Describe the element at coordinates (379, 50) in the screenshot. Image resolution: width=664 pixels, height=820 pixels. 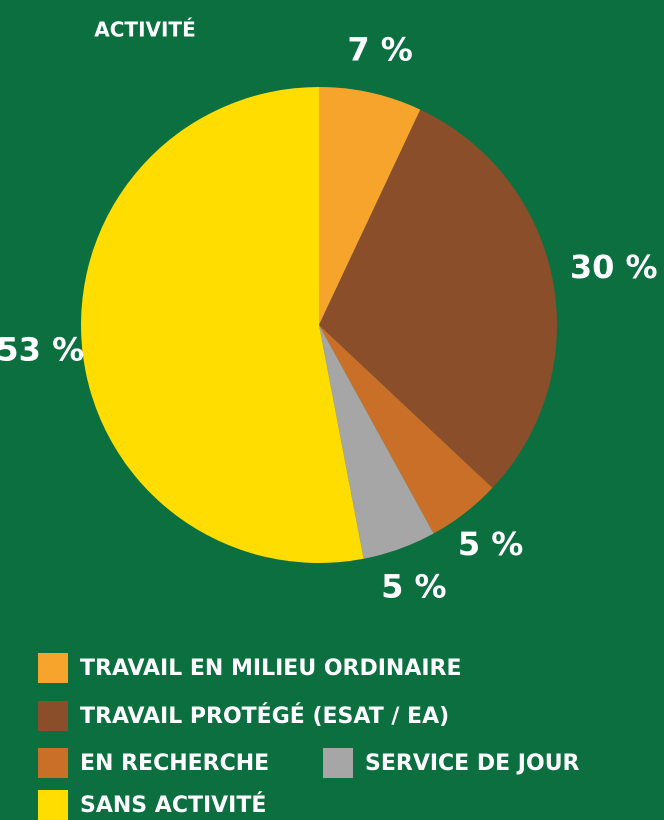
I see `data-label: 7 %` at that location.